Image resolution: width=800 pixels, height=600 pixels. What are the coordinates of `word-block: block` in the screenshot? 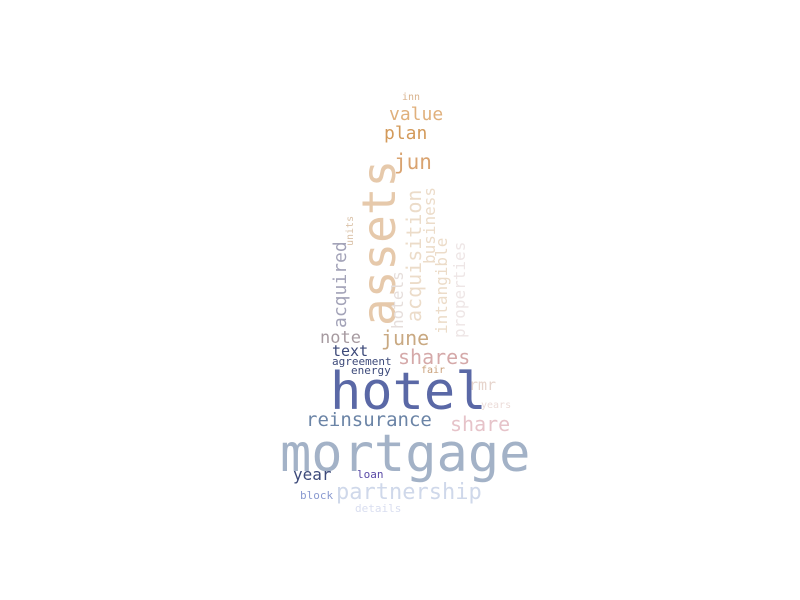 It's located at (317, 495).